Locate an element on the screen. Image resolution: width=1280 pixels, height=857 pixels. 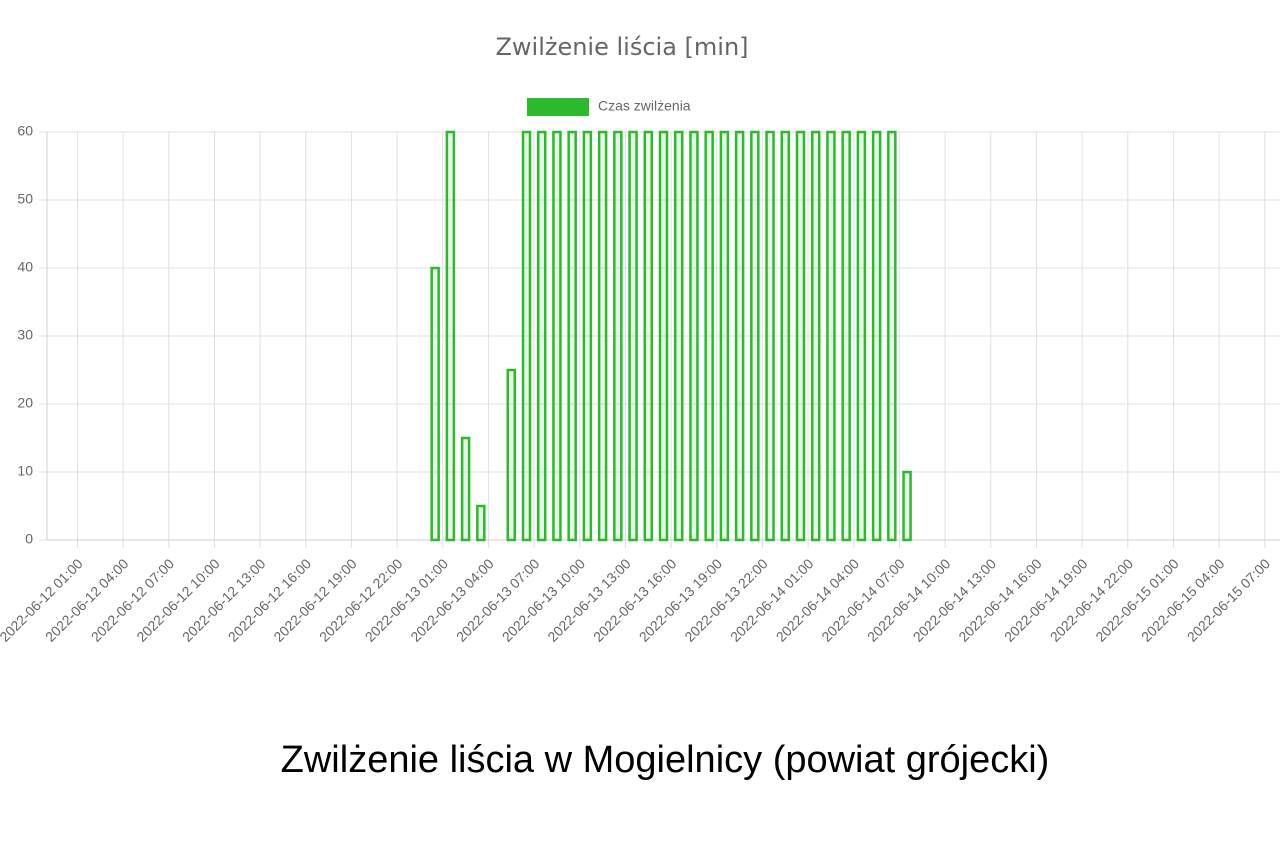
x-tick-label: 2022-06-13 22:00 is located at coordinates (726, 600).